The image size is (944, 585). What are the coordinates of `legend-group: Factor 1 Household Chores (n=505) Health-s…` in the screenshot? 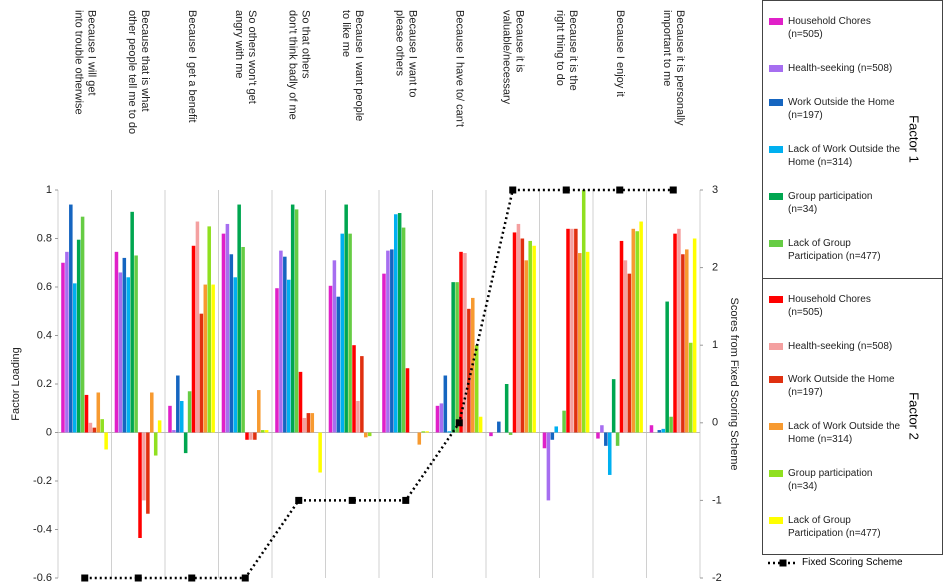 It's located at (852, 139).